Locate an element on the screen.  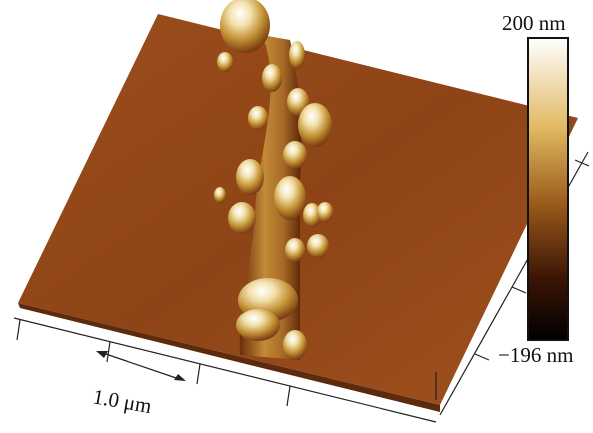
colorbar-max-label: 200 nm is located at coordinates (534, 23).